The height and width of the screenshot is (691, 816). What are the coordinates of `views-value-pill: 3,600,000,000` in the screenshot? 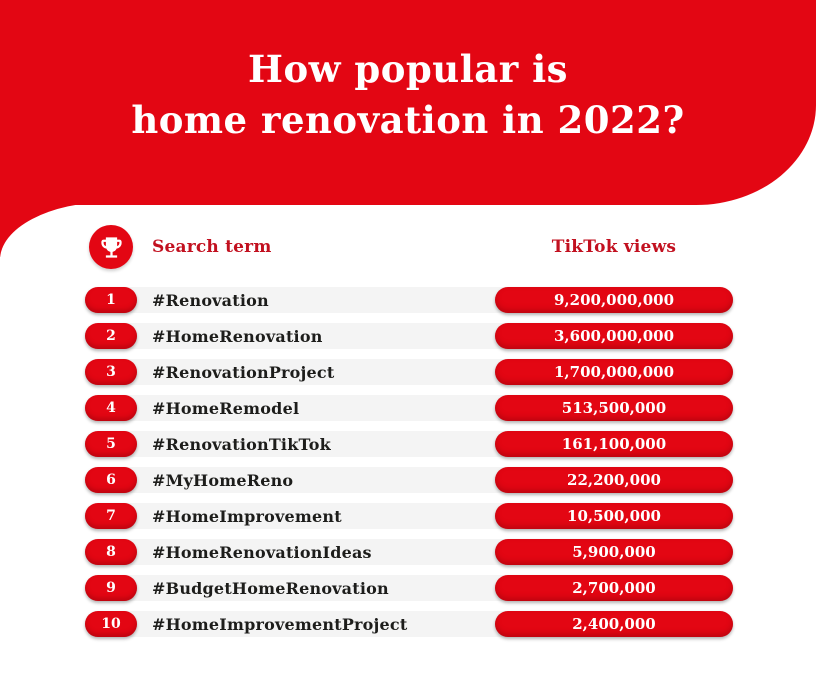 It's located at (614, 336).